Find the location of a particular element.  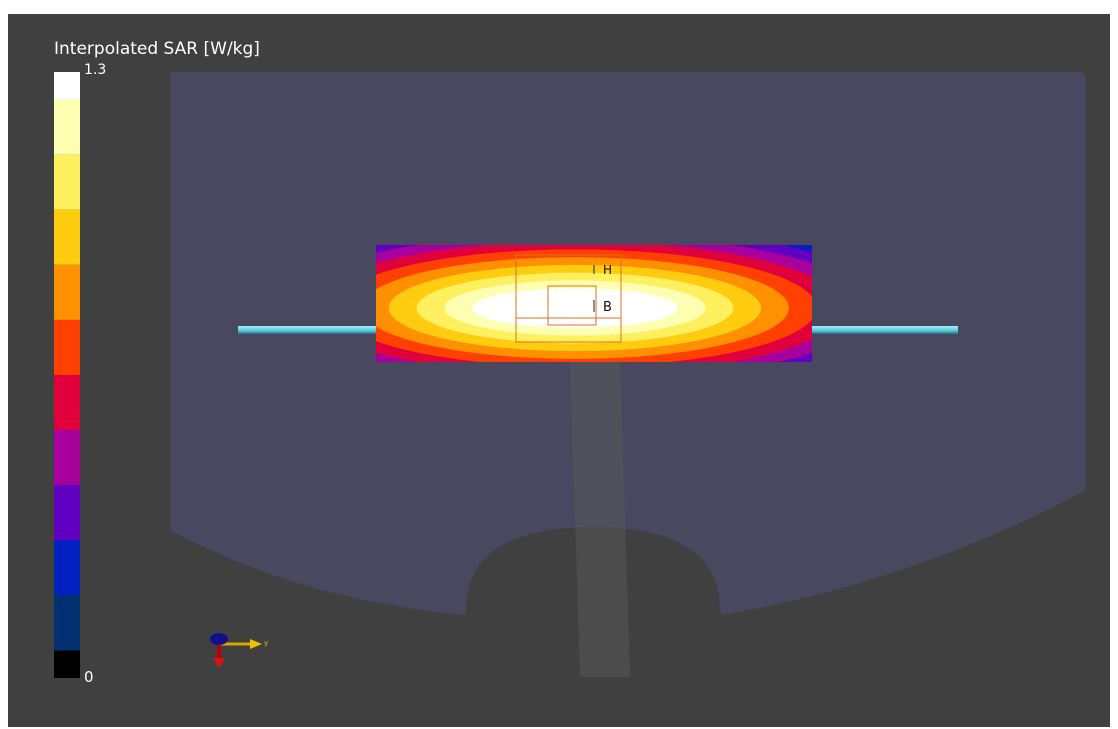

colorbar is located at coordinates (67, 375).